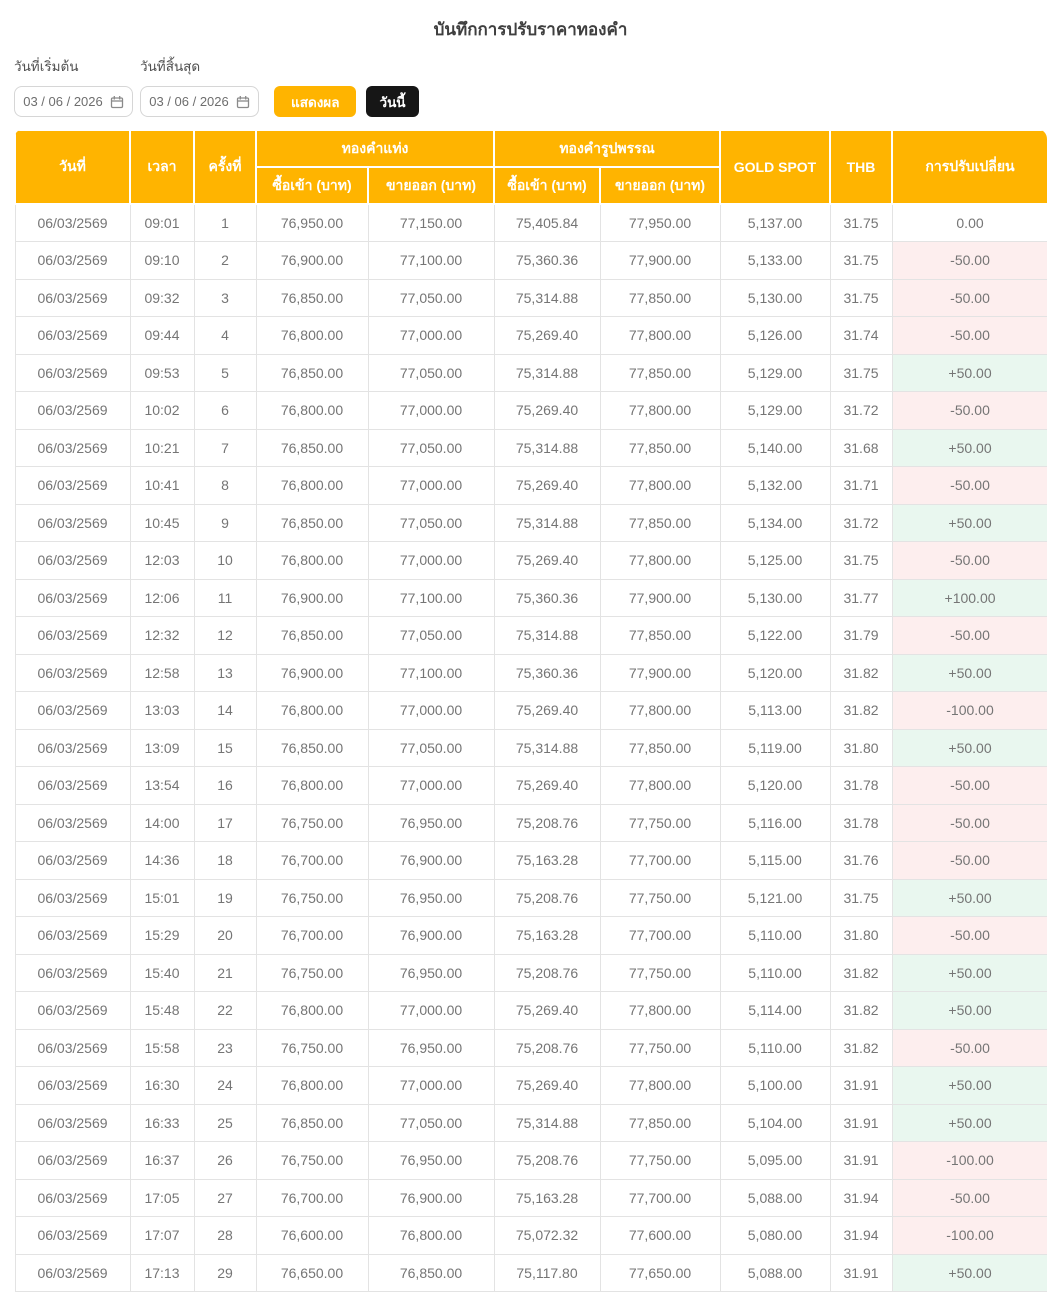 The width and height of the screenshot is (1061, 1299). I want to click on end-date-label: วันที่สิ้นสุด, so click(170, 66).